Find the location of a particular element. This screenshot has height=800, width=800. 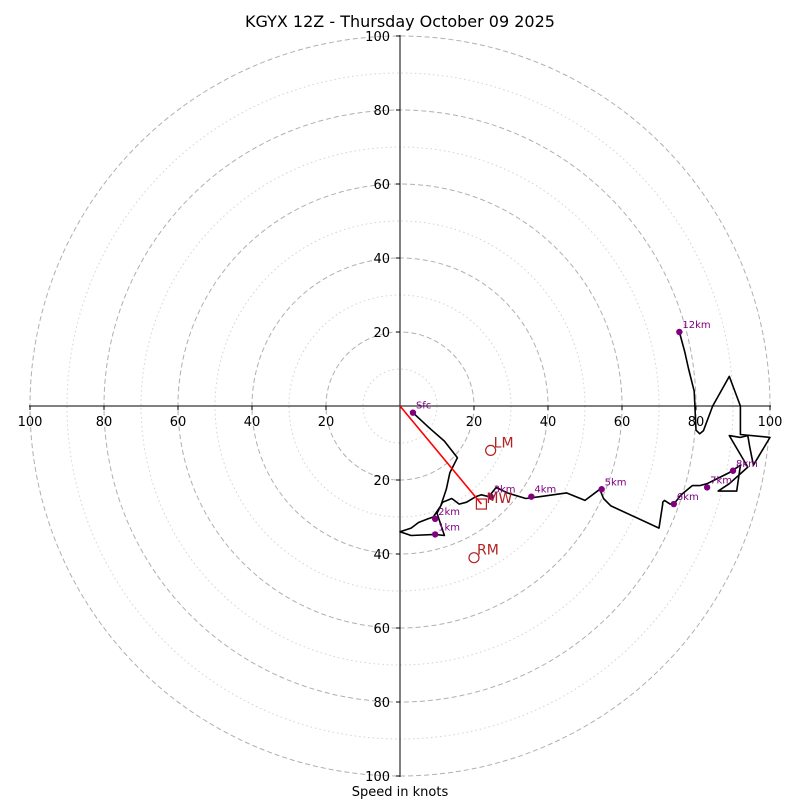

height-marker-label: 12km is located at coordinates (696, 325).